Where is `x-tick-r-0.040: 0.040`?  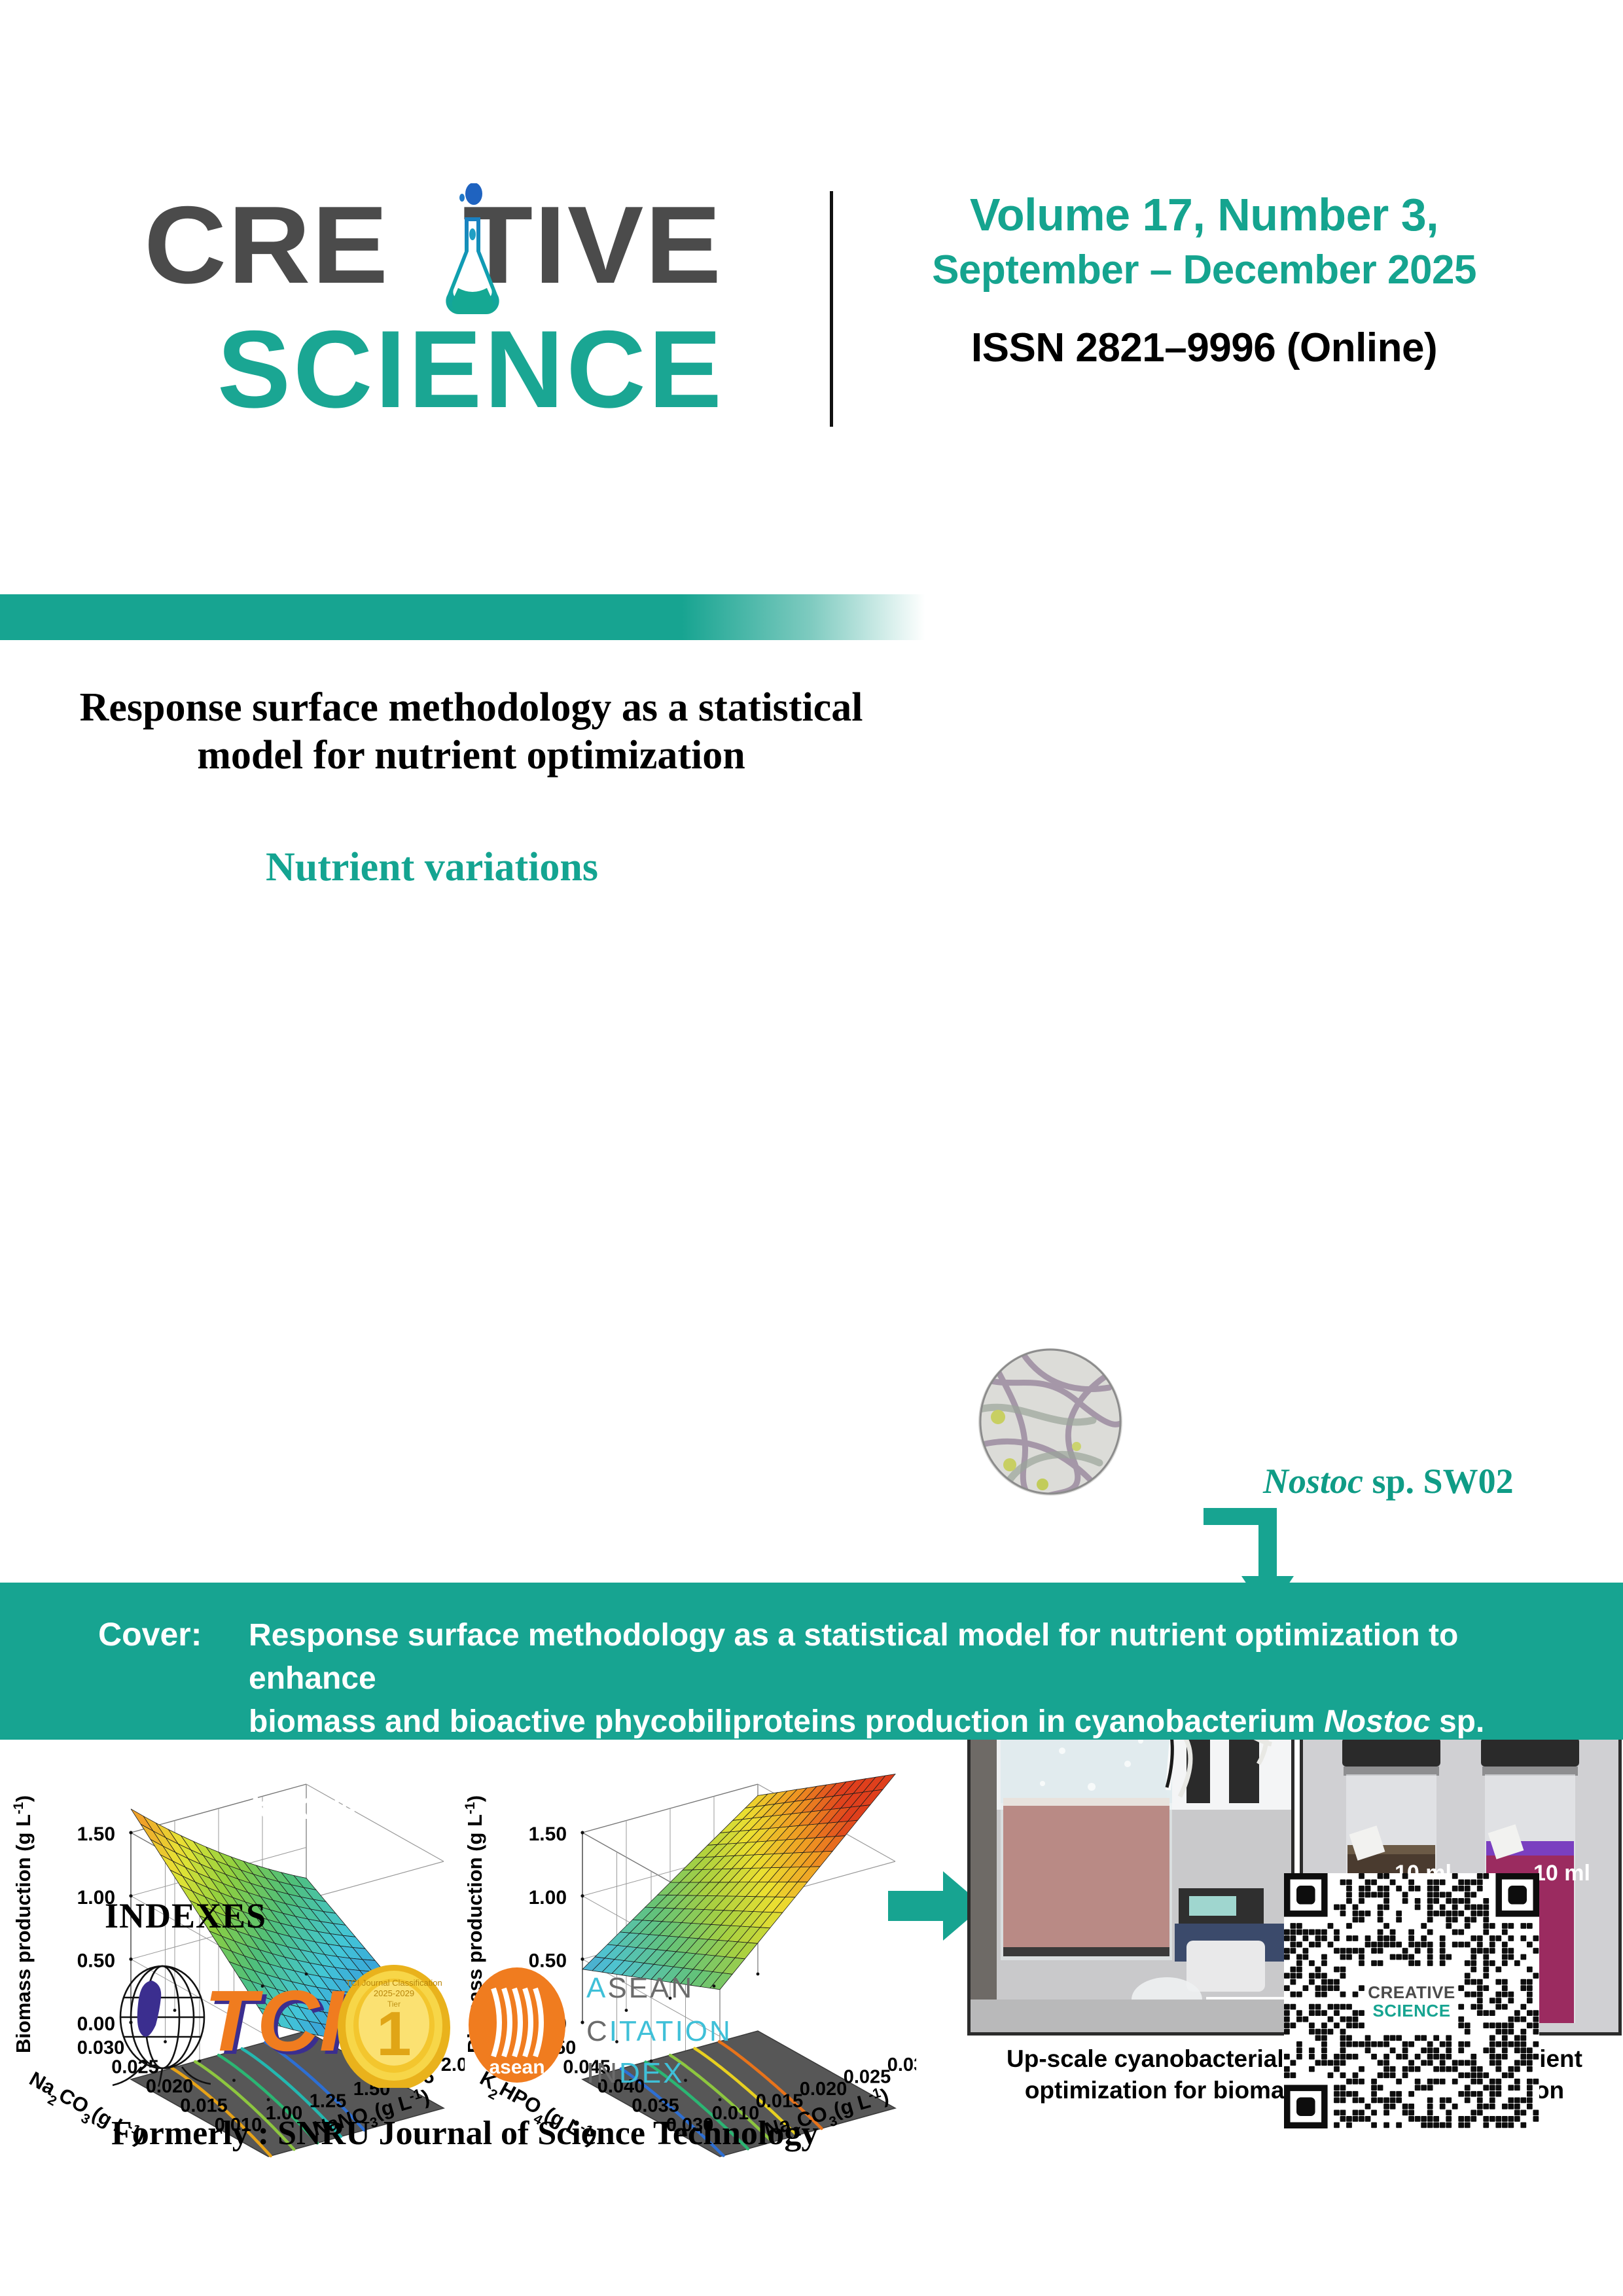 x-tick-r-0.040: 0.040 is located at coordinates (621, 2086).